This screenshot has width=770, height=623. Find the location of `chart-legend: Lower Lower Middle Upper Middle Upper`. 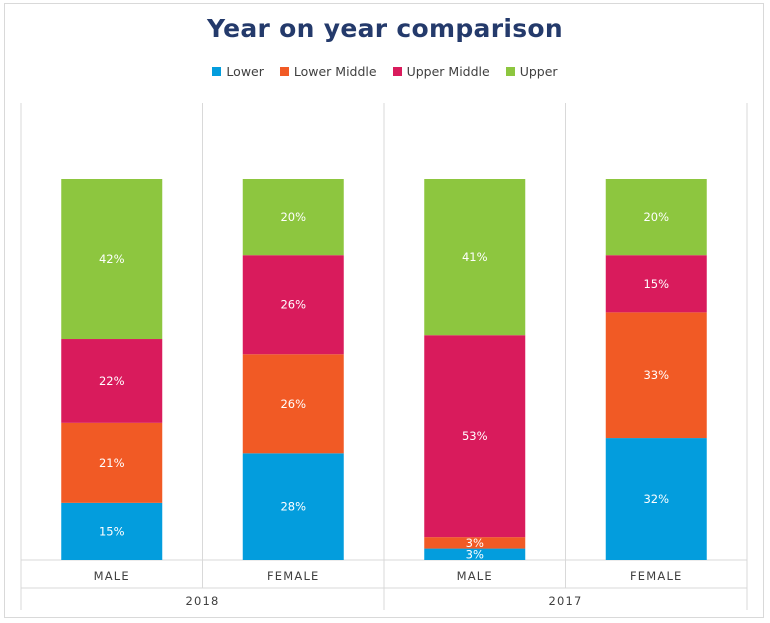

chart-legend: Lower Lower Middle Upper Middle Upper is located at coordinates (385, 71).